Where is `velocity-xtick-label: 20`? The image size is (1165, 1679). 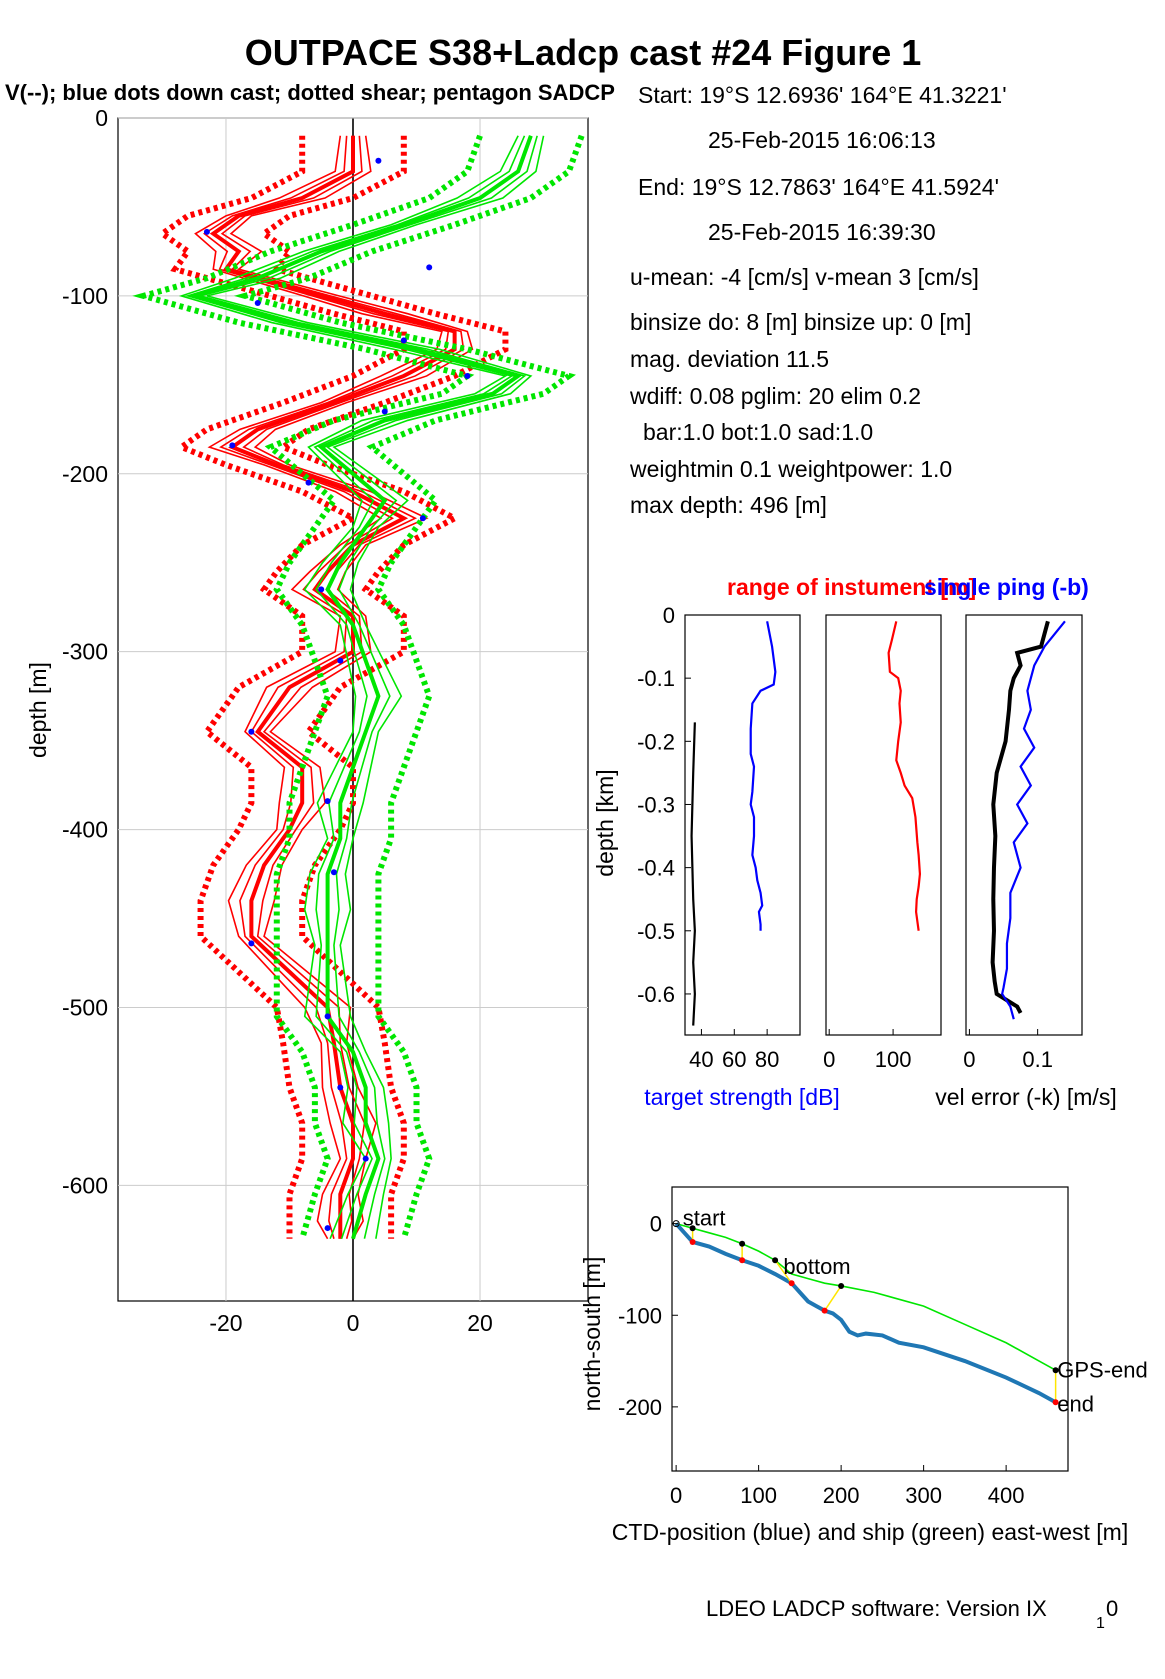 velocity-xtick-label: 20 is located at coordinates (480, 1323).